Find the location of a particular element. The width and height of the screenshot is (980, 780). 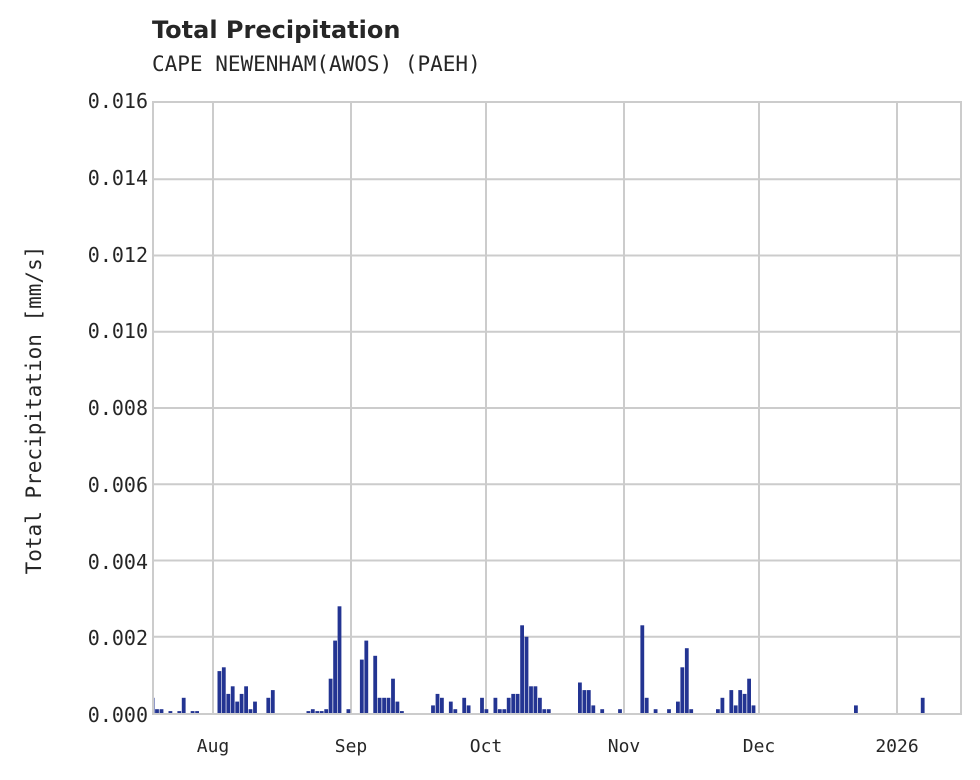

x-tick-label: Aug is located at coordinates (213, 746).